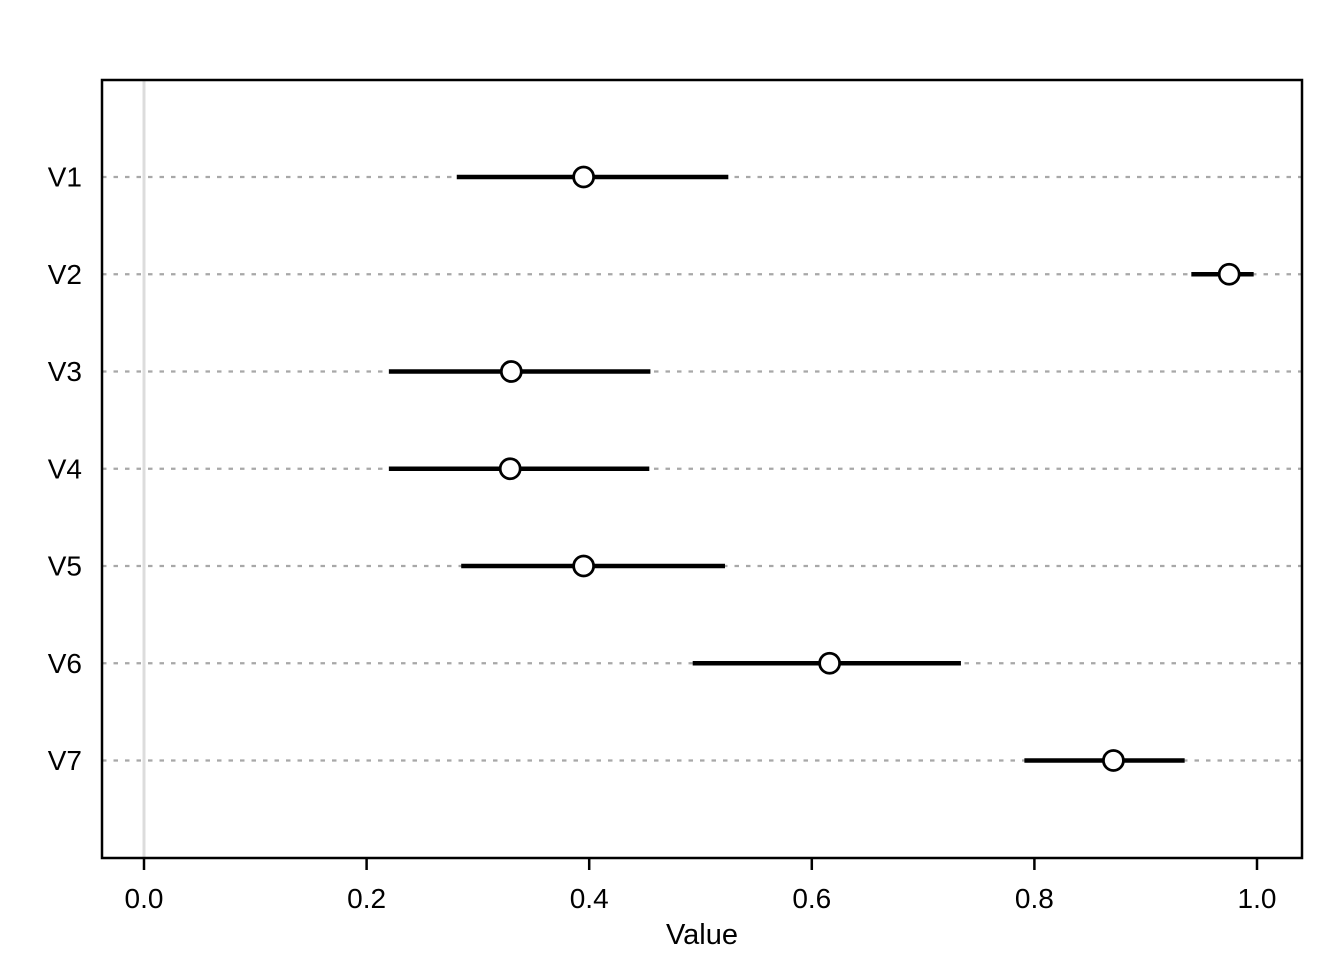 The width and height of the screenshot is (1344, 965). Describe the element at coordinates (589, 898) in the screenshot. I see `x-tick-label: 0.4` at that location.